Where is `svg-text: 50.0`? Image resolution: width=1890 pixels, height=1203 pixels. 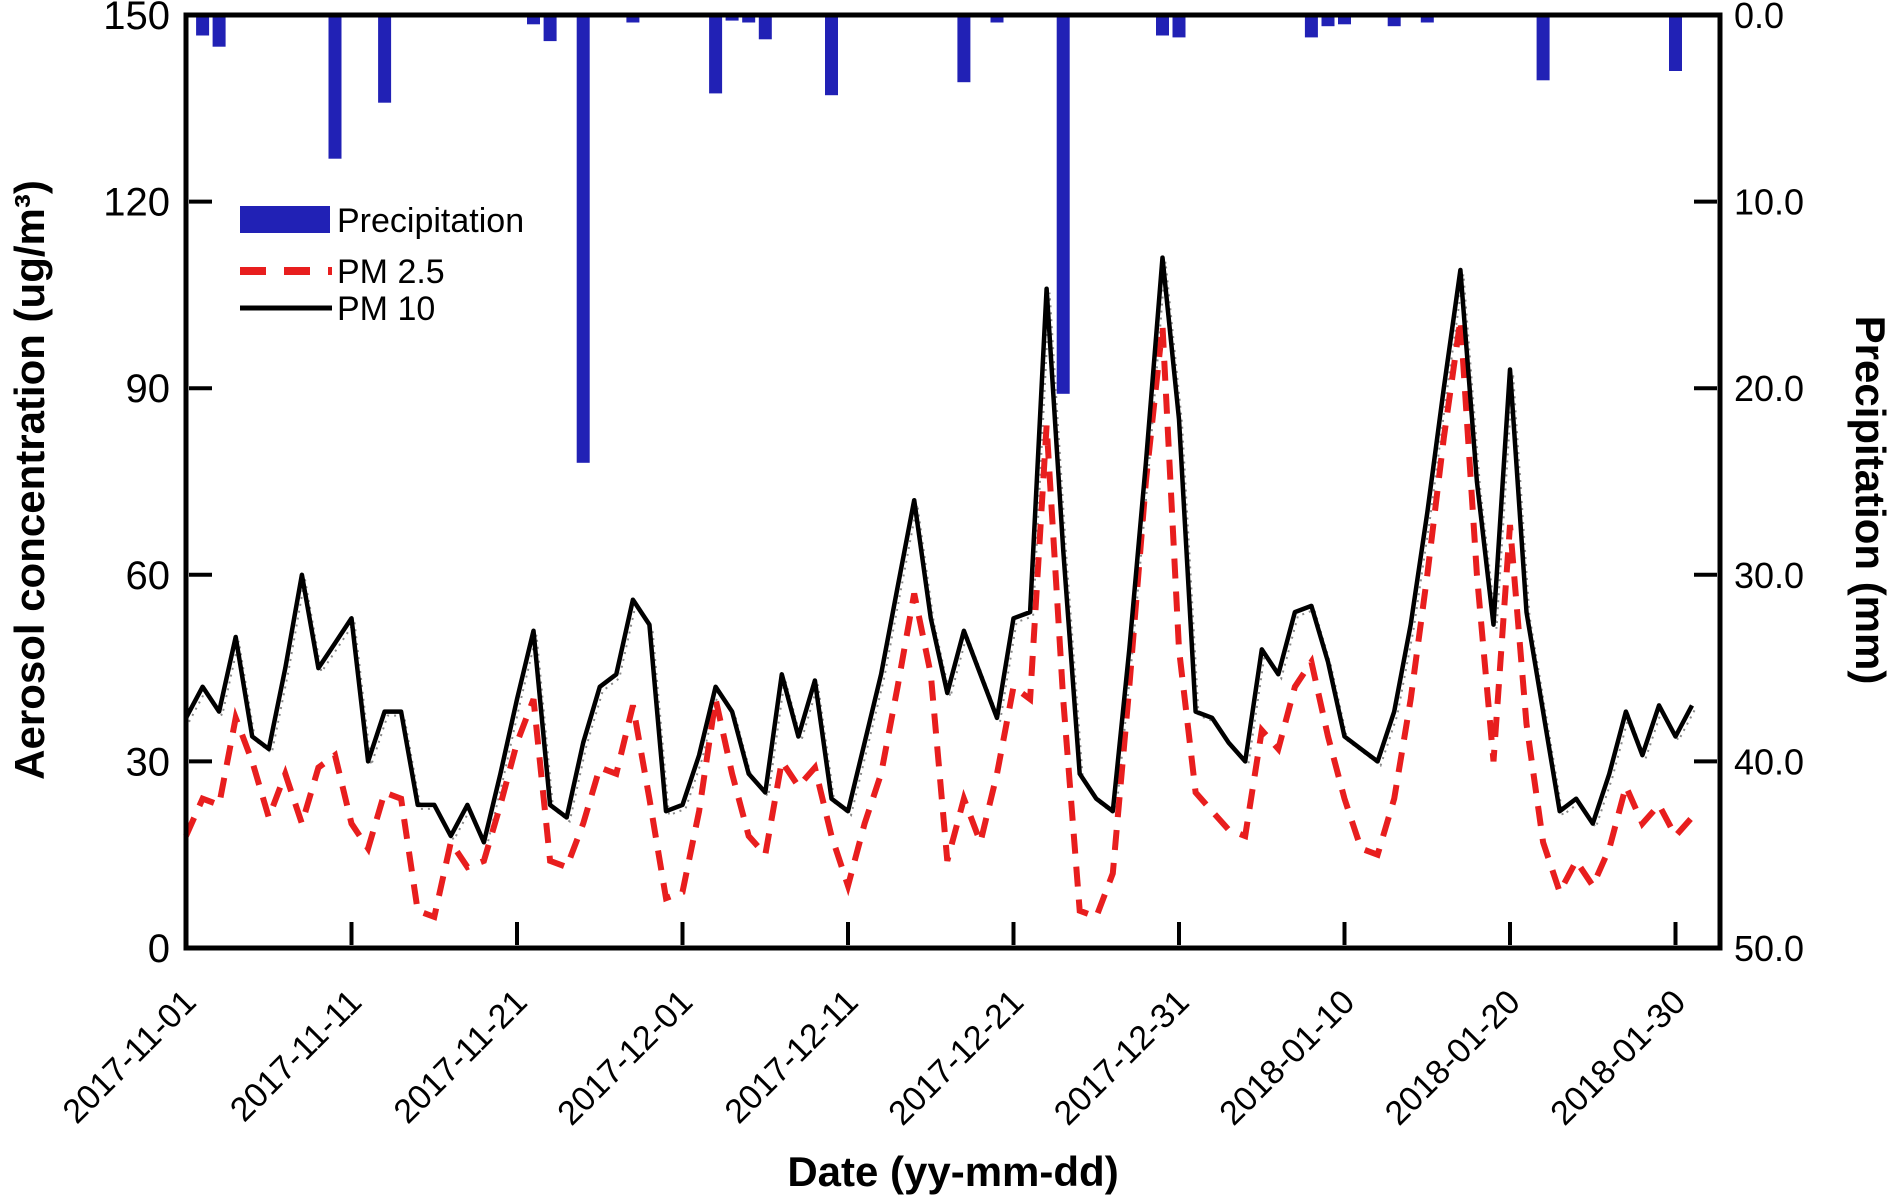 svg-text: 50.0 is located at coordinates (1769, 948).